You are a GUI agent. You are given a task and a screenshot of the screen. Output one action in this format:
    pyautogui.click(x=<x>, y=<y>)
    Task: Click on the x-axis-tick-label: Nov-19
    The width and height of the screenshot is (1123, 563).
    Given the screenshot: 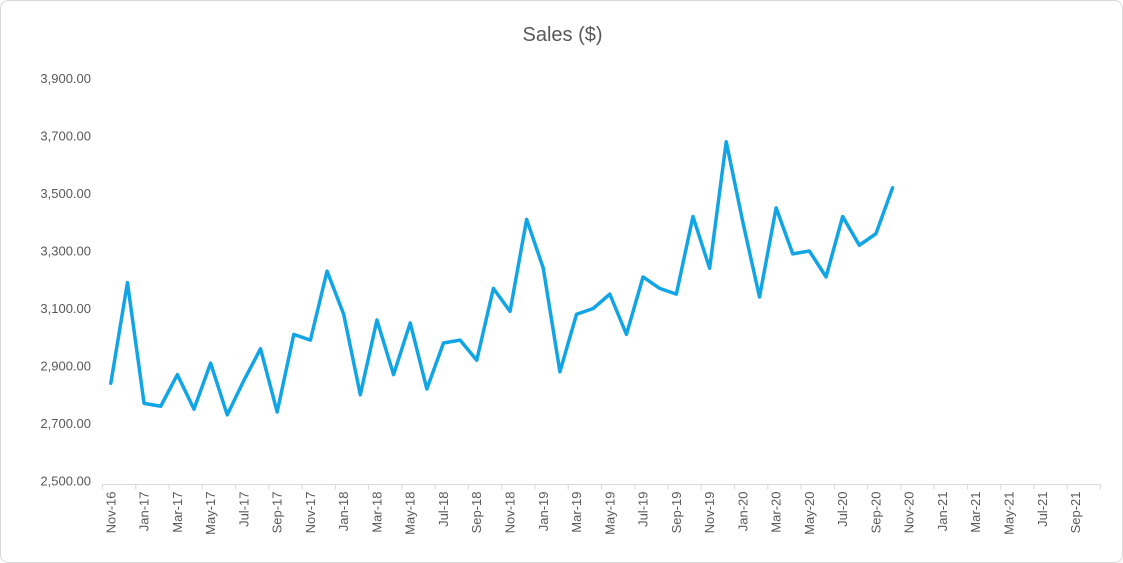 What is the action you would take?
    pyautogui.click(x=709, y=513)
    